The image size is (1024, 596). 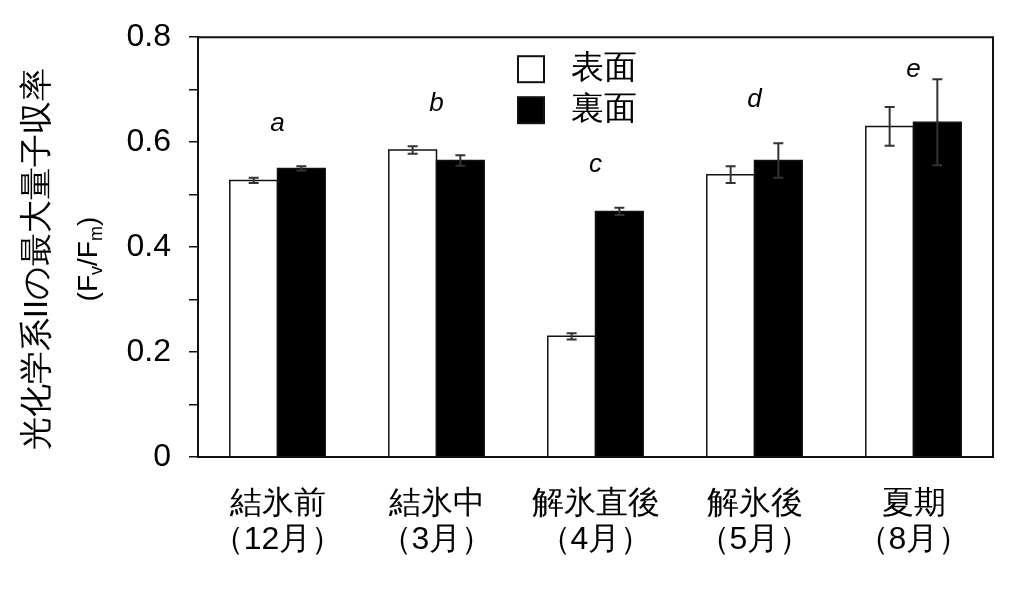 What do you see at coordinates (604, 67) in the screenshot?
I see `legend-label: 表面` at bounding box center [604, 67].